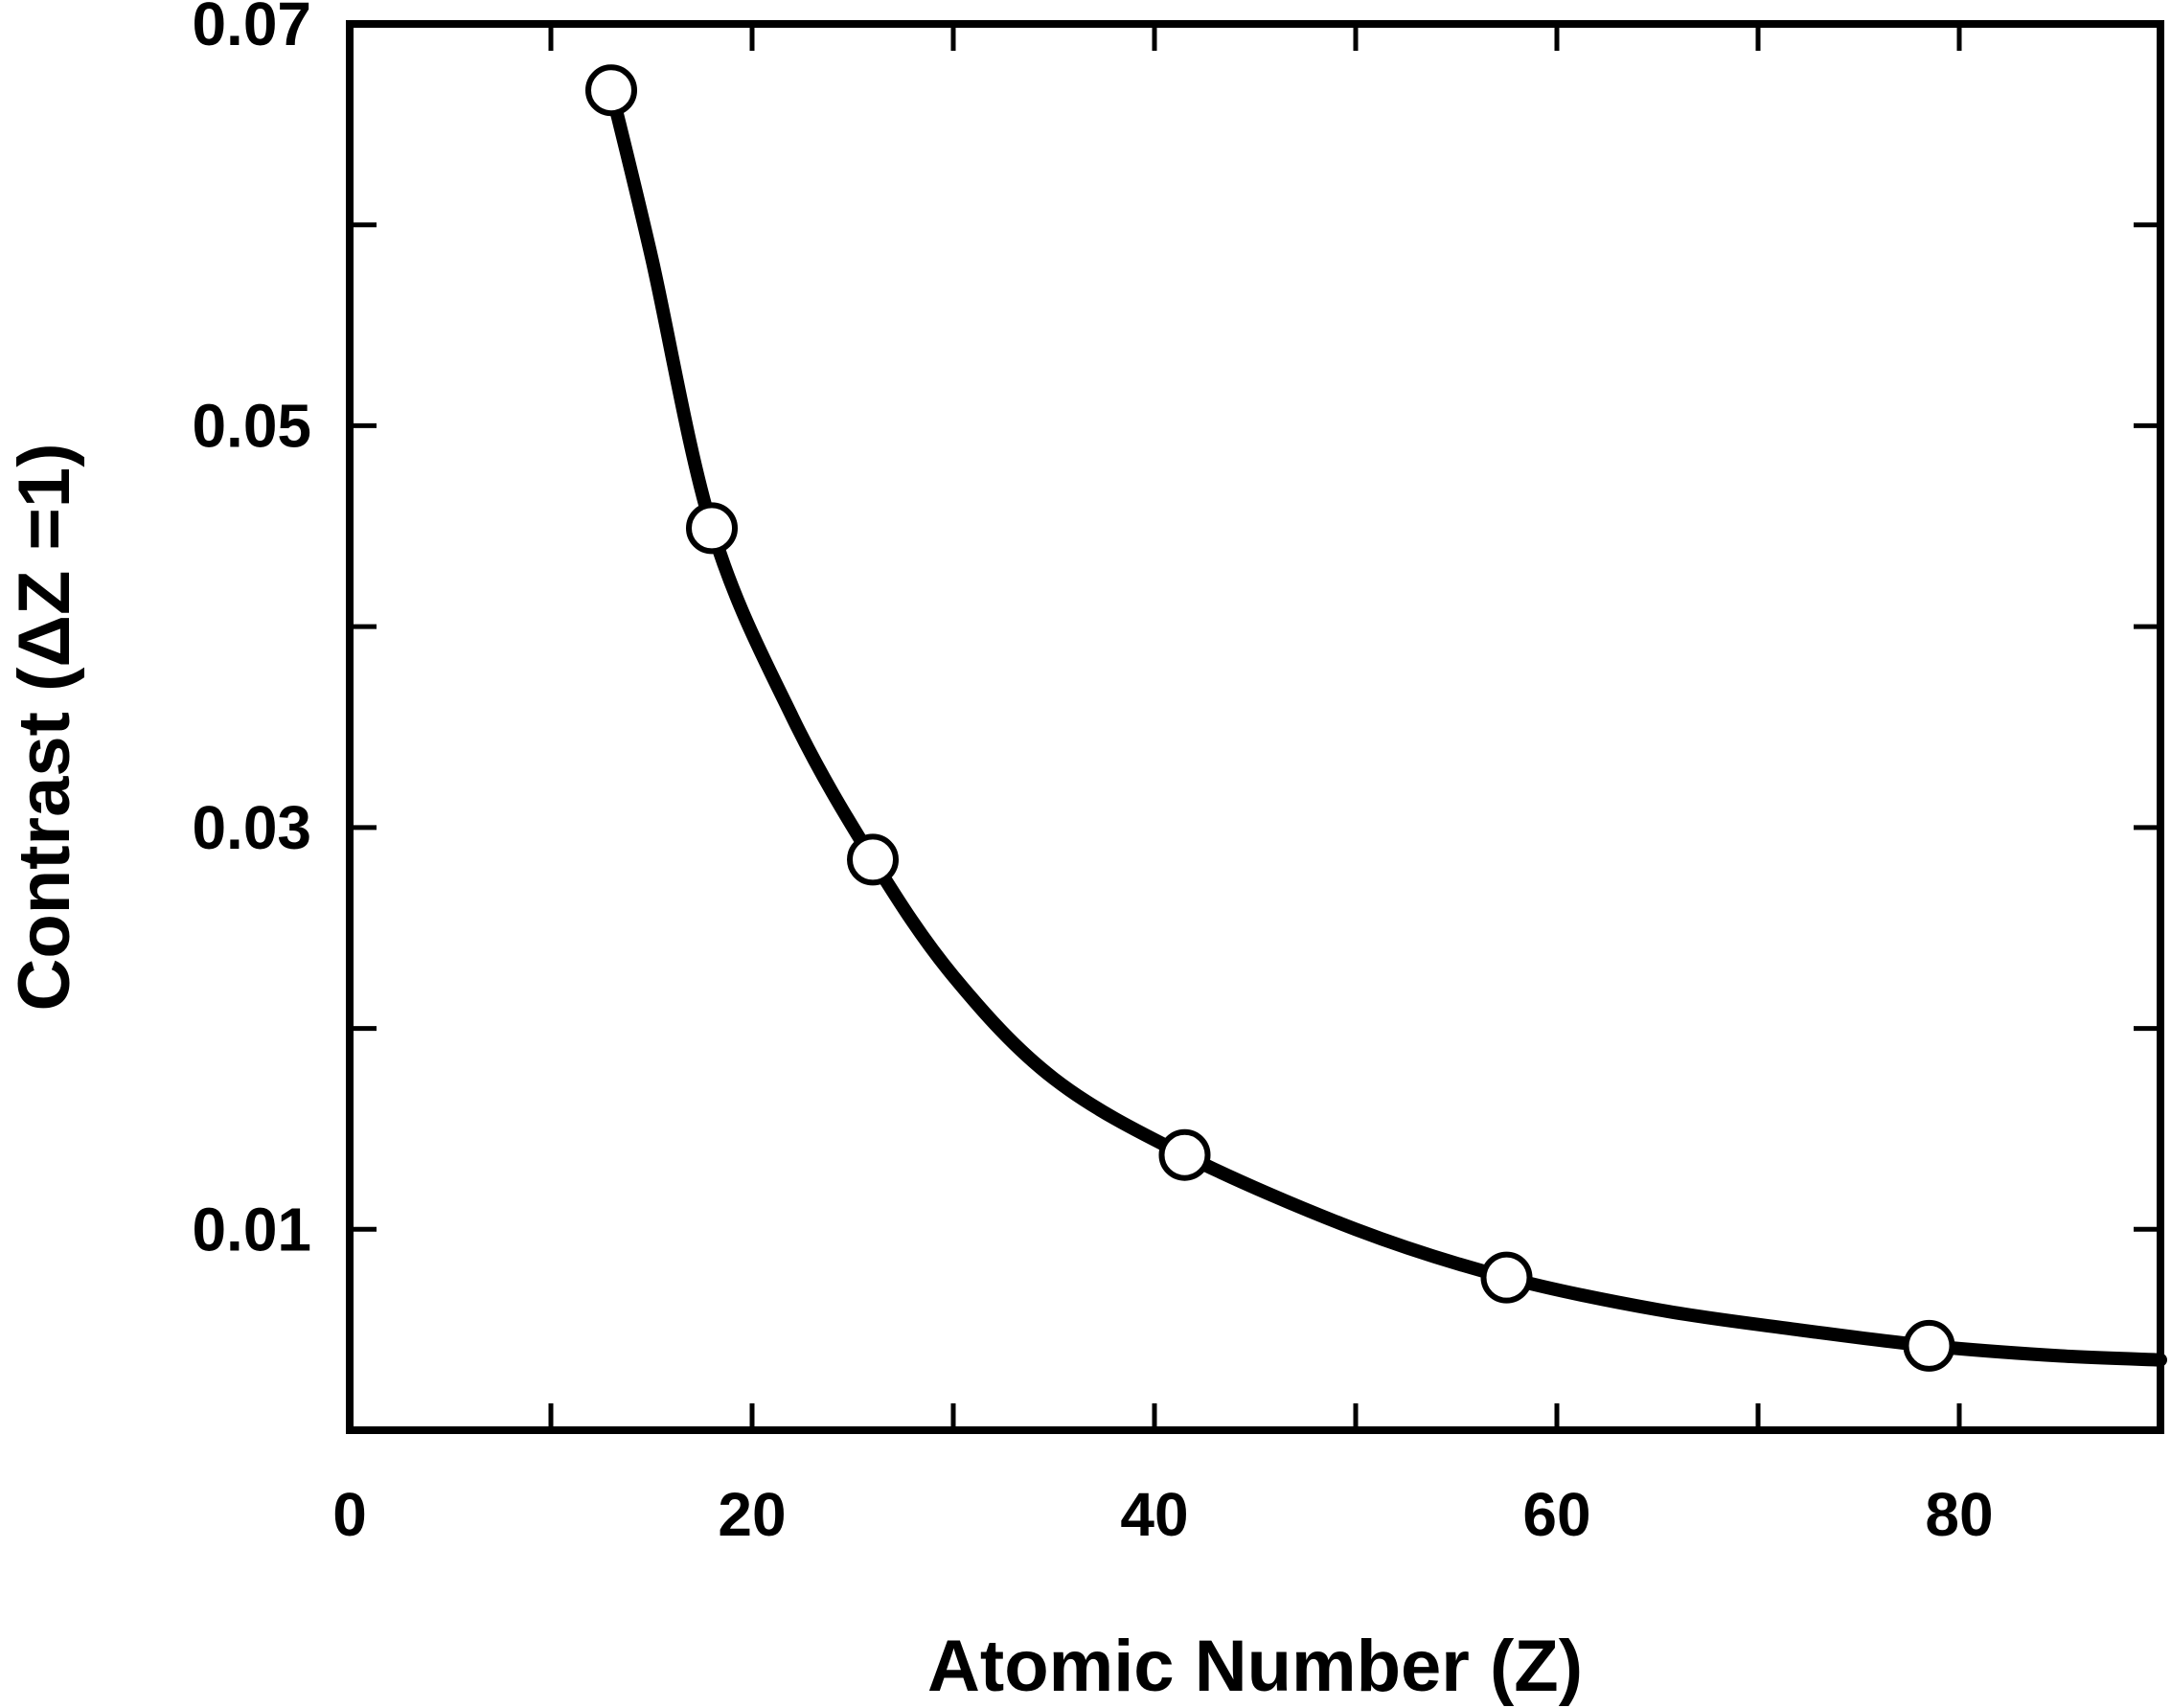  What do you see at coordinates (44, 727) in the screenshot?
I see `y-axis-title: Contrast (ΔZ =1)` at bounding box center [44, 727].